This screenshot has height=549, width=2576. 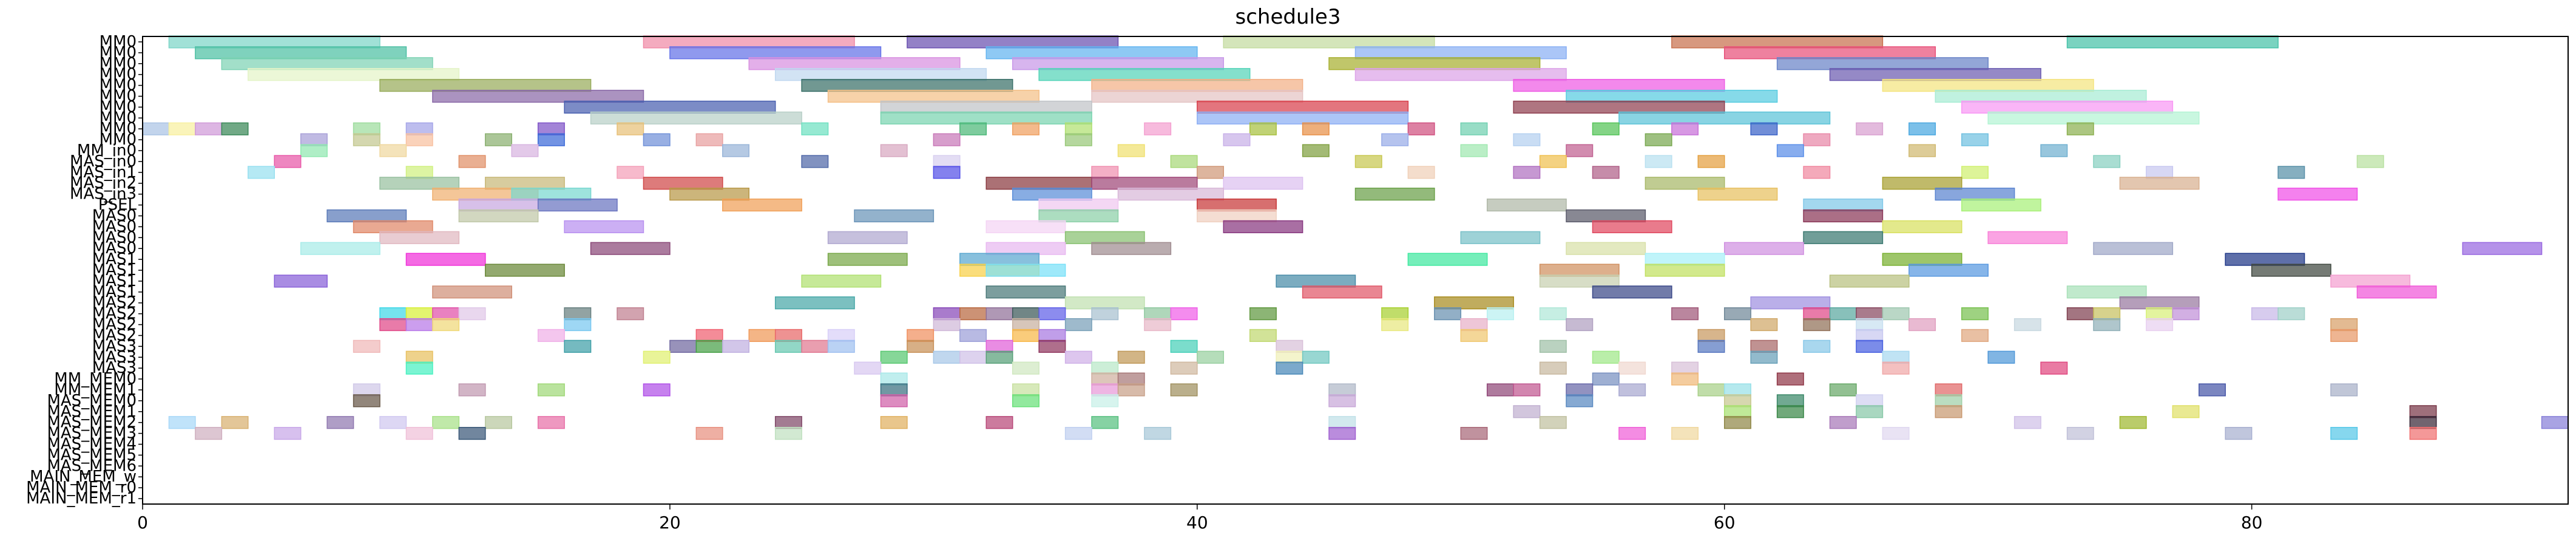 I want to click on y-tick-label: MAS_MEM0, so click(x=92, y=401).